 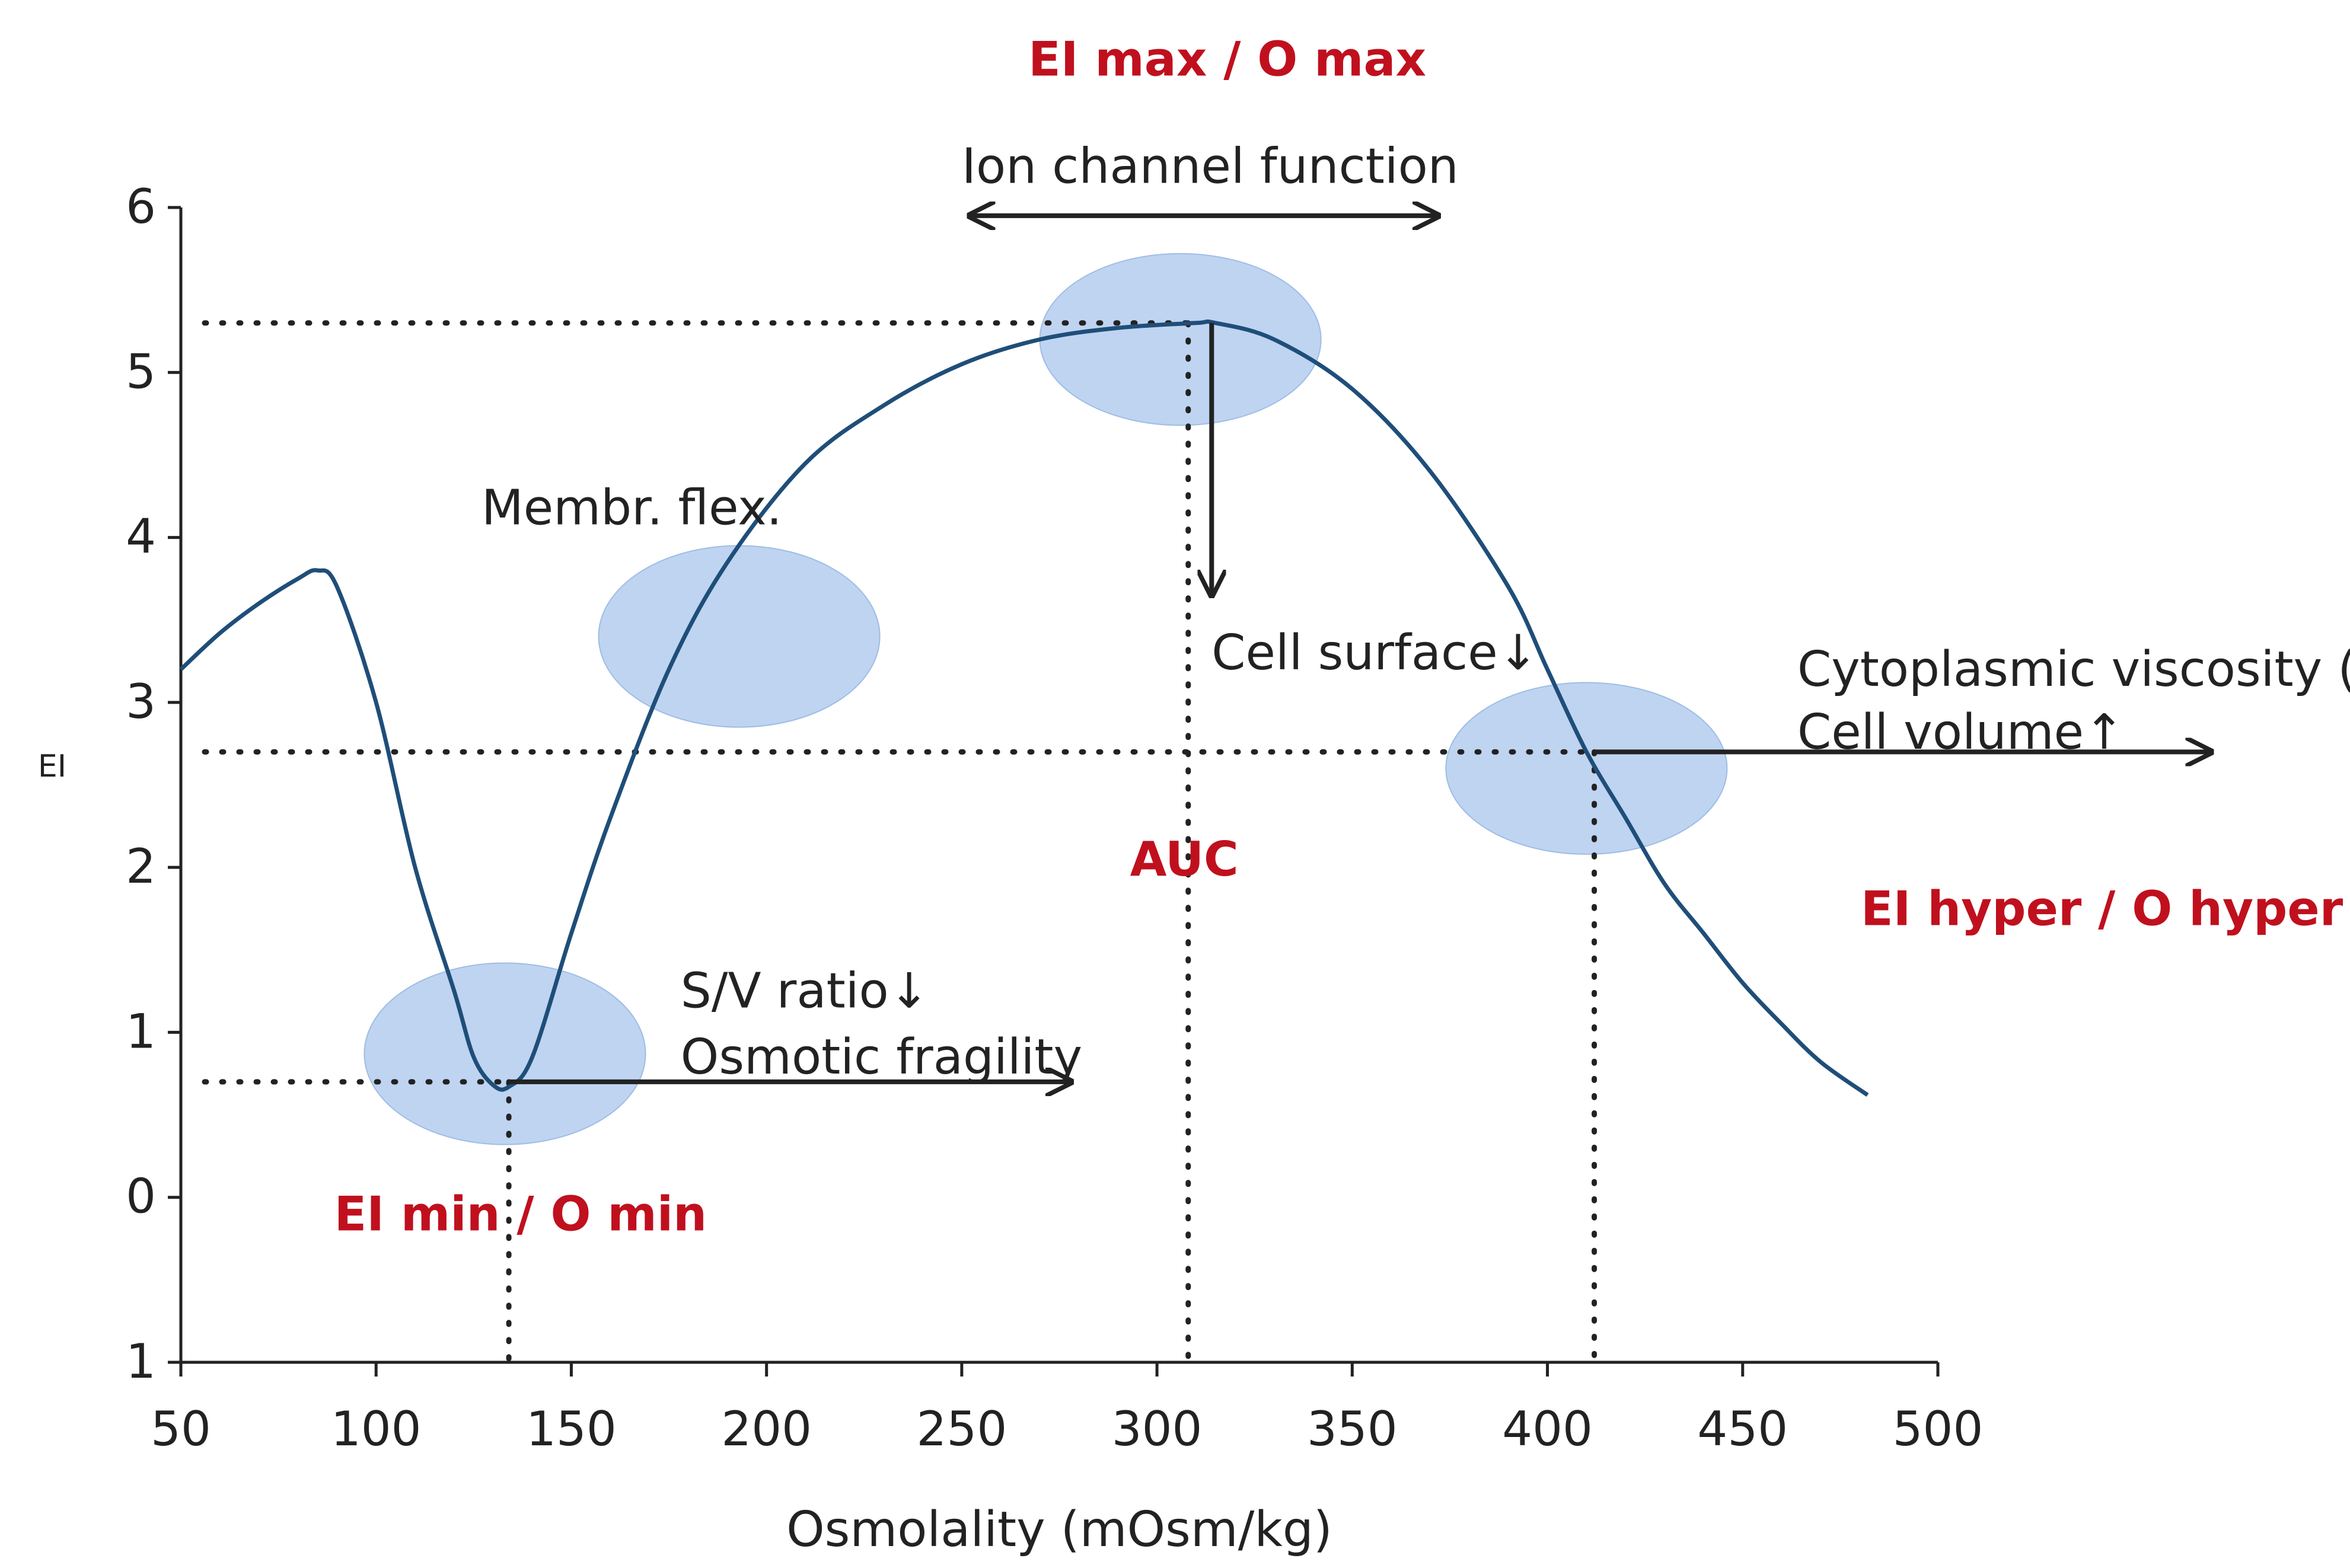 I want to click on ei-min-label: EI min / O min, so click(x=520, y=1213).